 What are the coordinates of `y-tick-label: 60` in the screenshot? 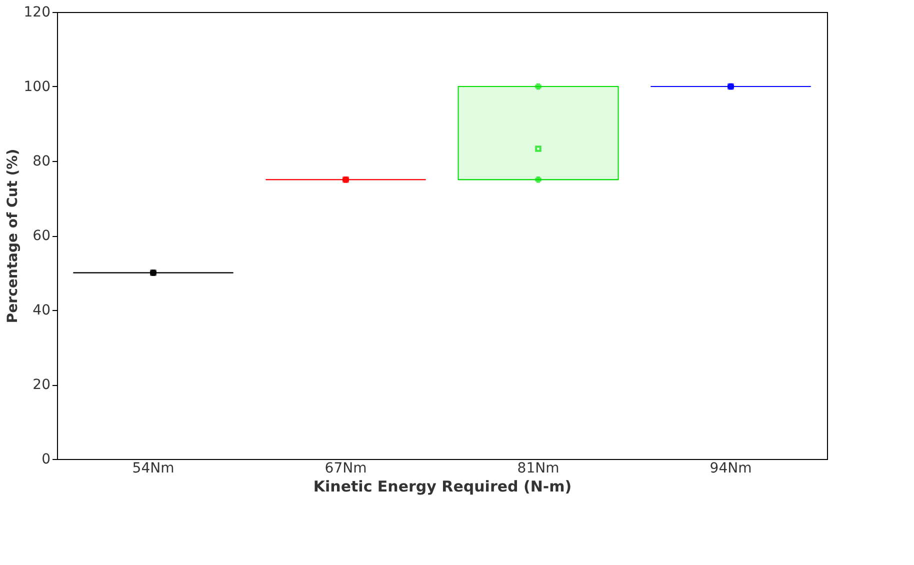 It's located at (41, 236).